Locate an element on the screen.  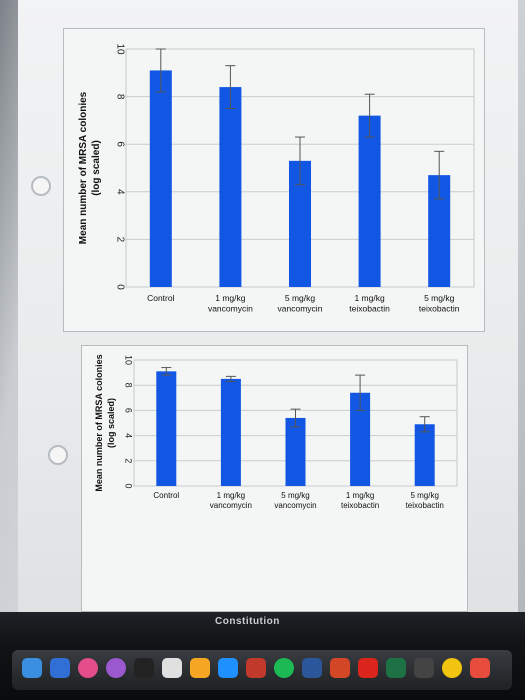
keynote-icon is located at coordinates (60, 668).